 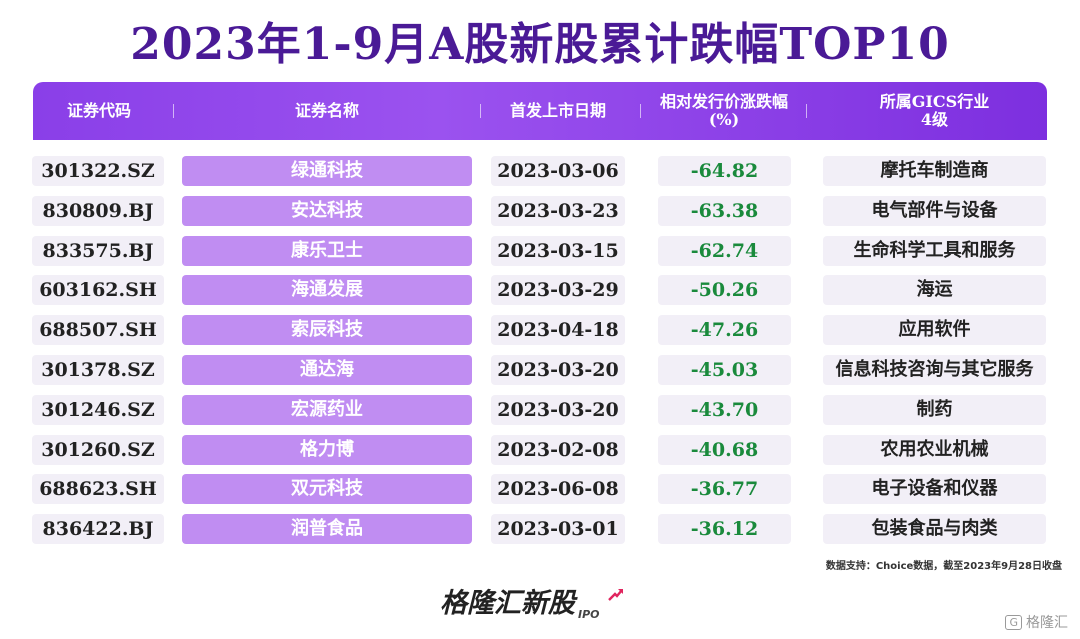 I want to click on cell-date: 2023-03-29, so click(x=558, y=290).